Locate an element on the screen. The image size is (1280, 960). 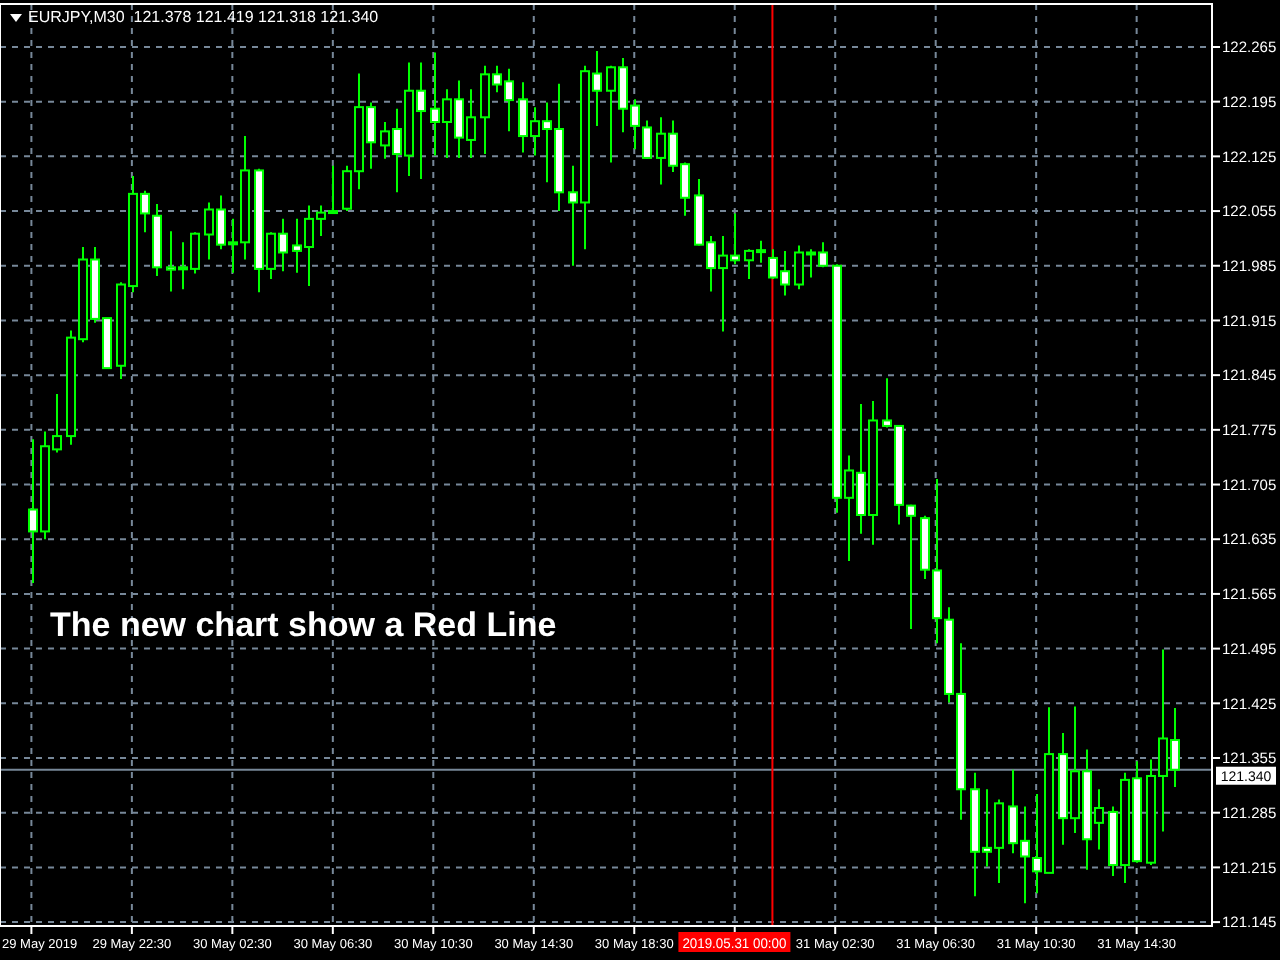
chart-title: EURJPY,M30 121.378 121.419 121.318 121.340 is located at coordinates (204, 17).